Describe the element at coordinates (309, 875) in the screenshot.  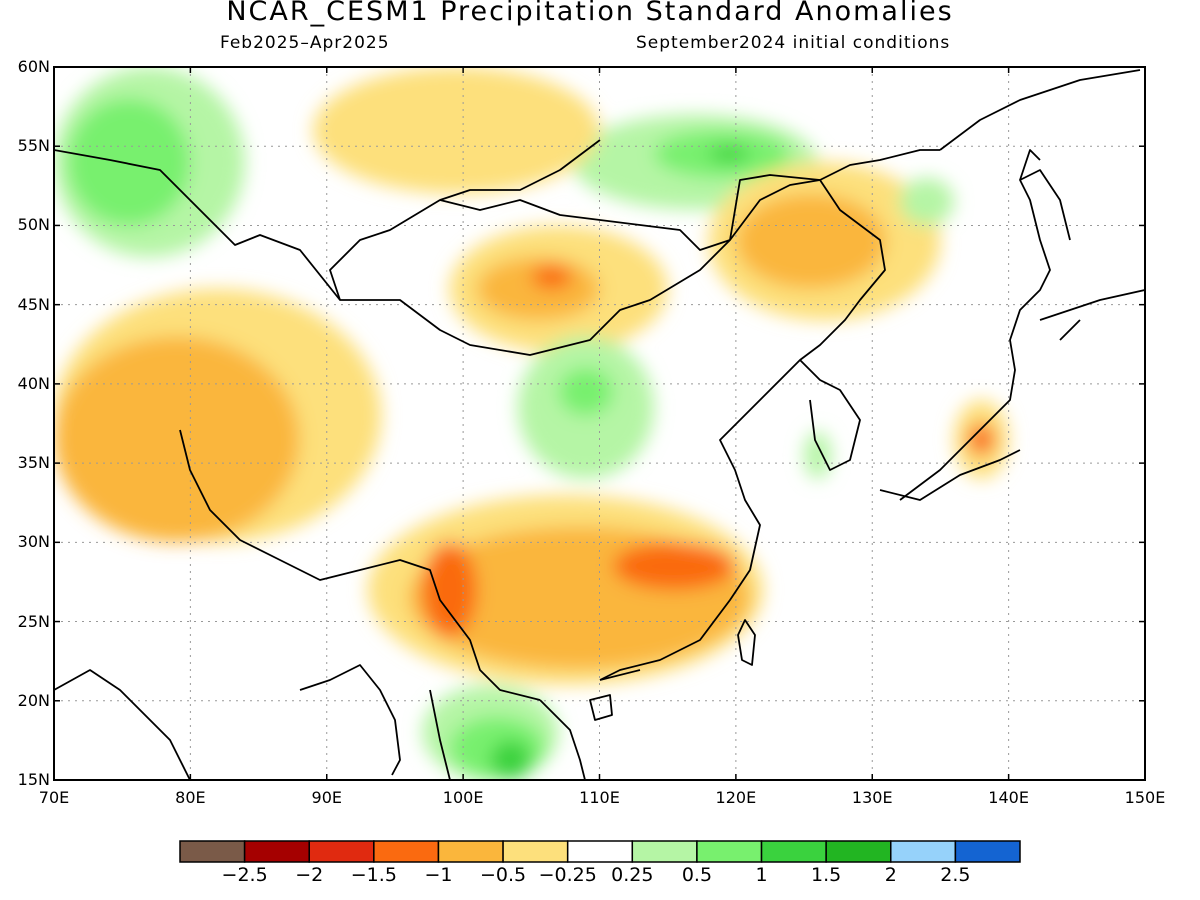
I see `colorbar-label: −2` at that location.